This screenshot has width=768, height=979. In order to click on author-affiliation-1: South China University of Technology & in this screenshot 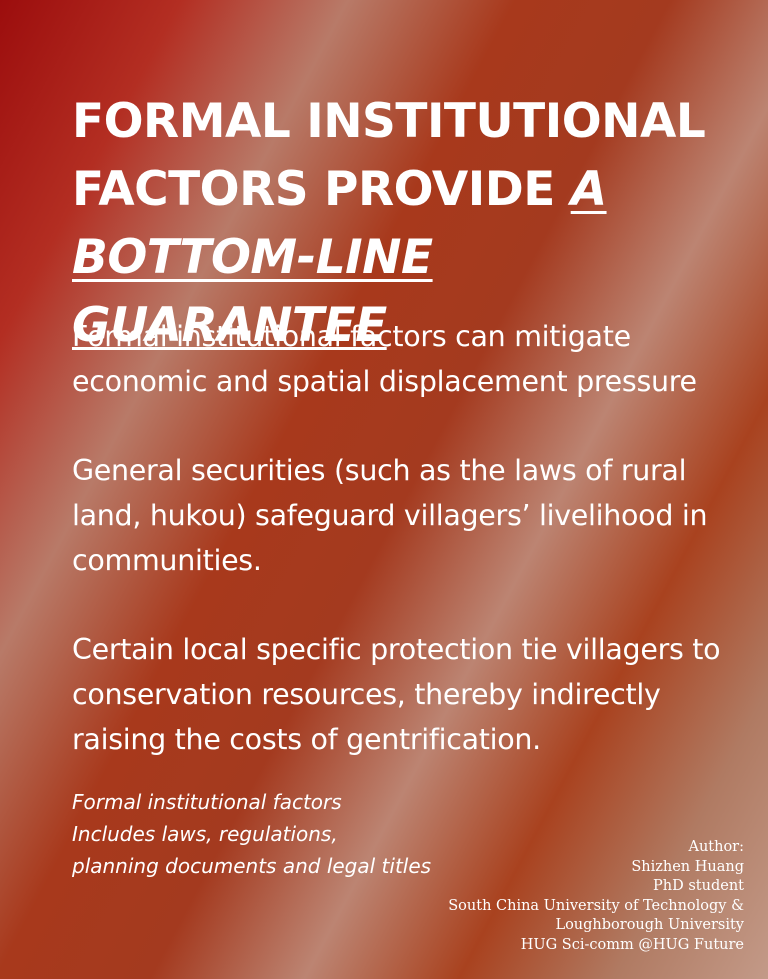, I will do `click(596, 905)`.